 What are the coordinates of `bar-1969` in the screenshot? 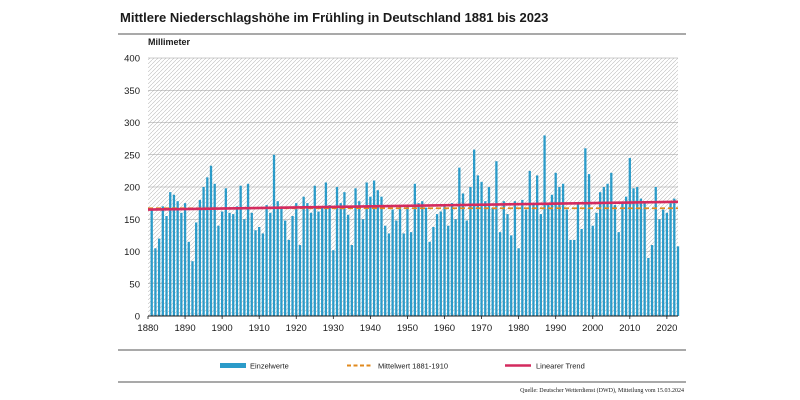 It's located at (478, 245).